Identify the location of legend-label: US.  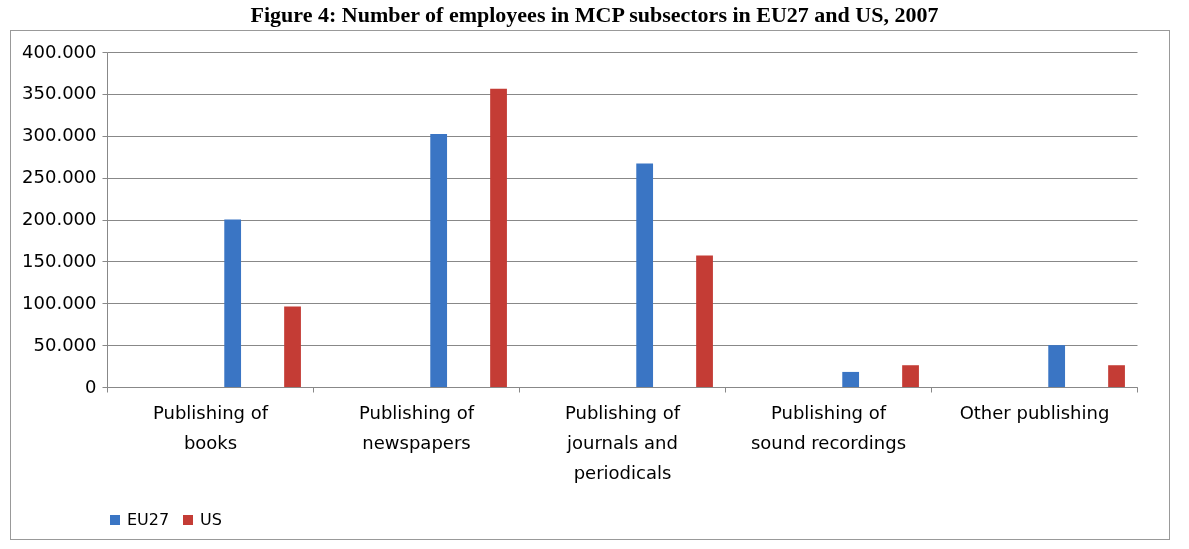
(211, 519).